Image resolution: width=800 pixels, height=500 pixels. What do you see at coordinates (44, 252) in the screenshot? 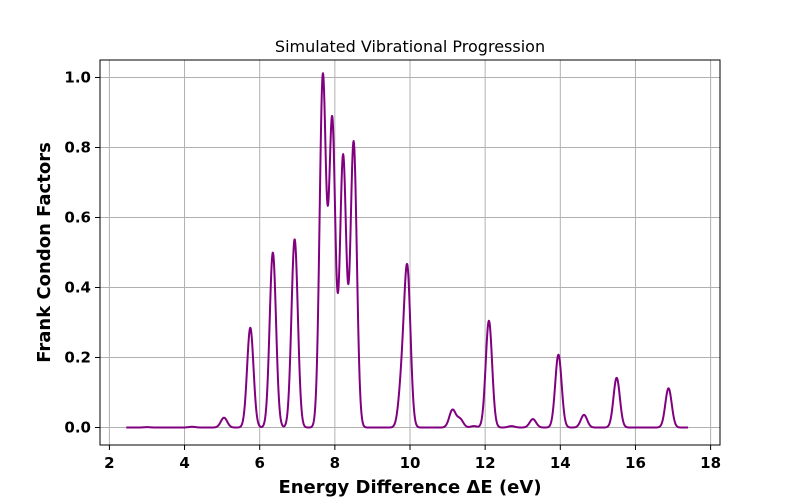
I see `y-axis-label: Frank Condon Factors` at bounding box center [44, 252].